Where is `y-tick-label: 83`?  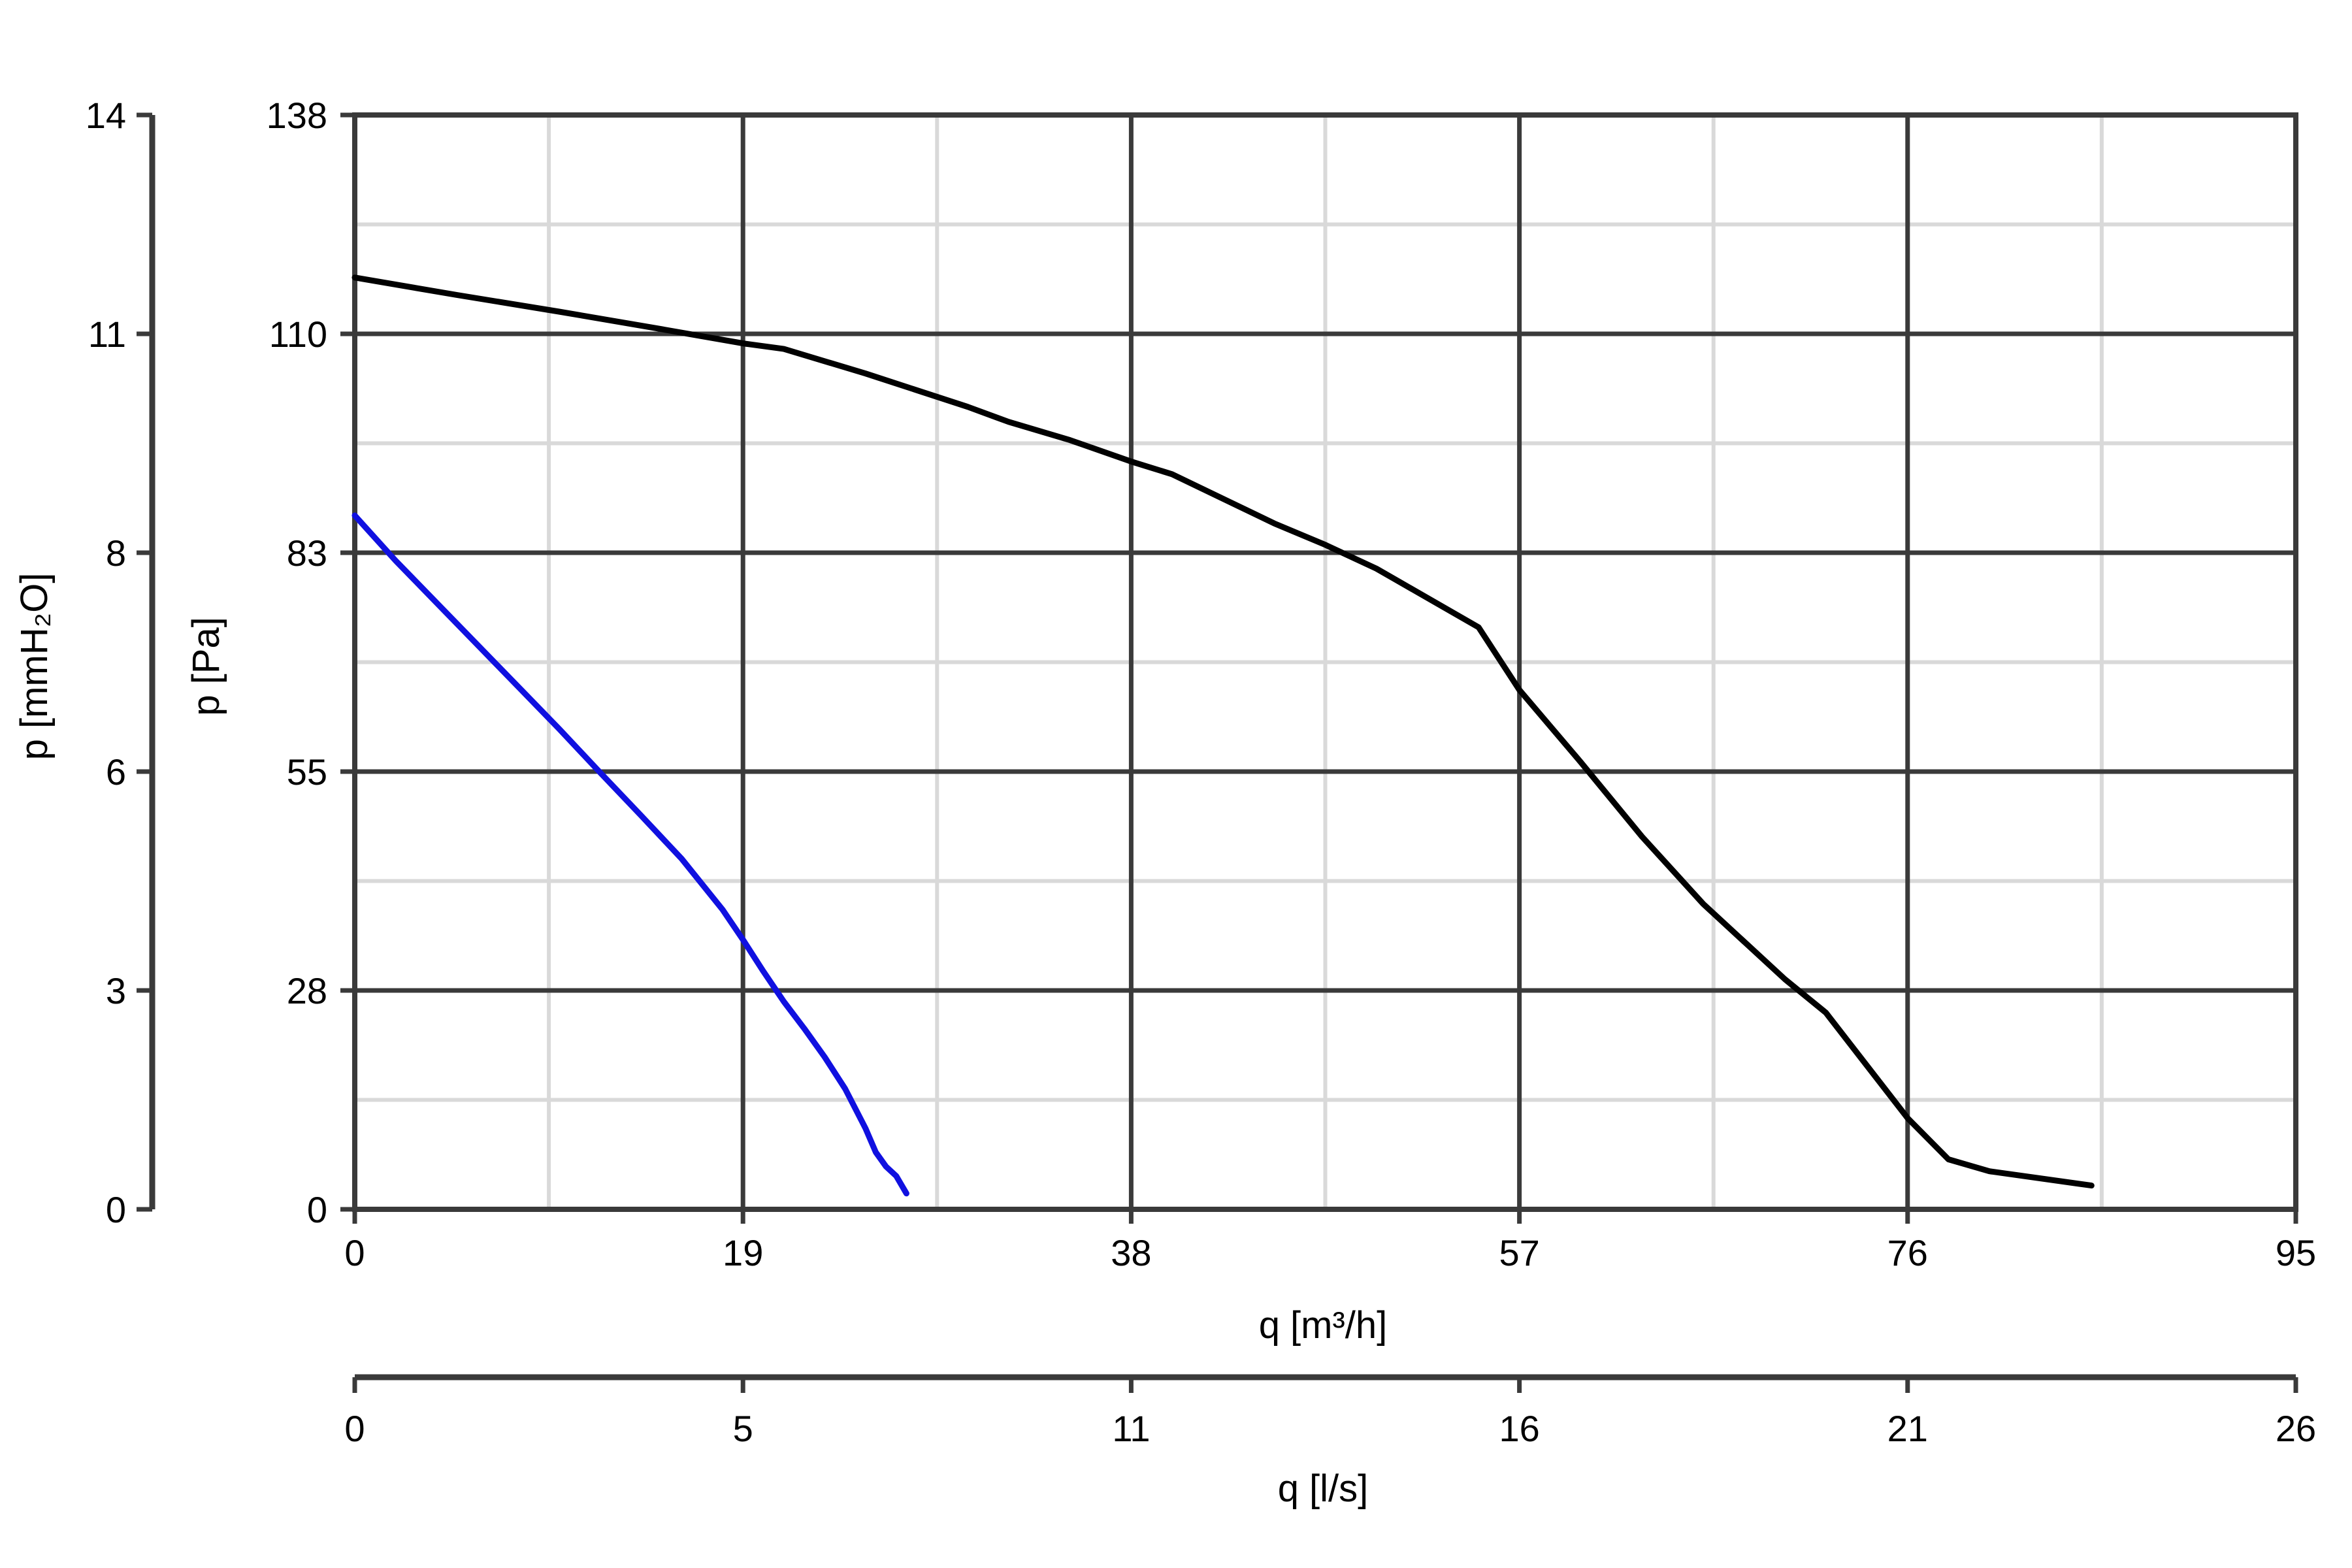 y-tick-label: 83 is located at coordinates (307, 553).